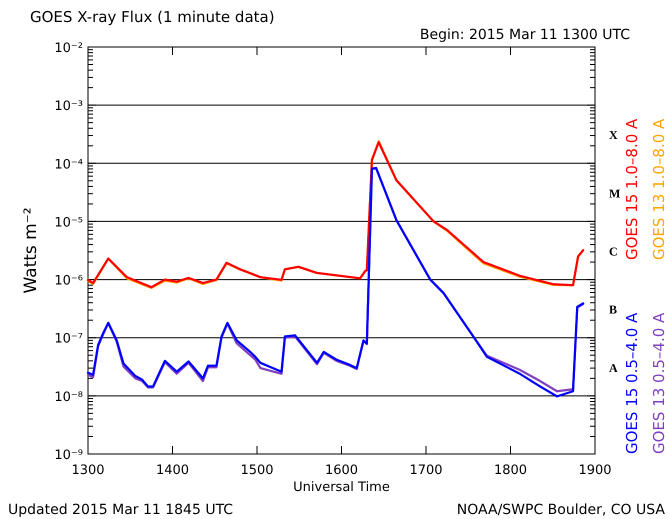 The image size is (669, 519). Describe the element at coordinates (257, 470) in the screenshot. I see `x-tick-label: 1500` at that location.